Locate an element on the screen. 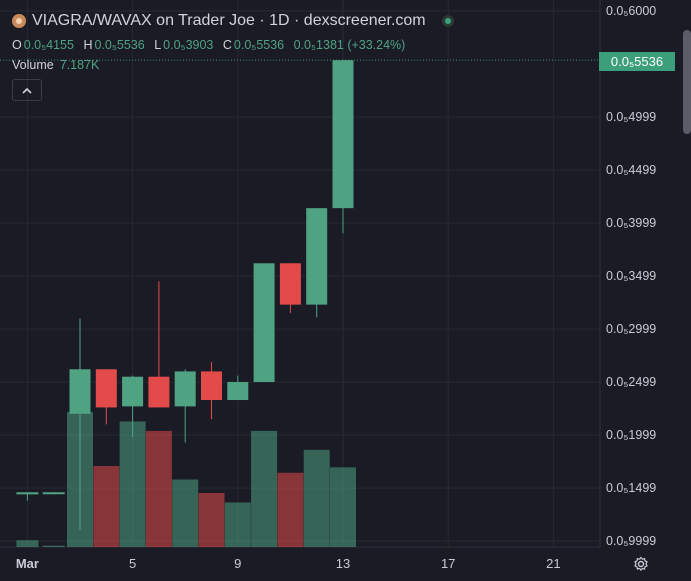 This screenshot has height=581, width=691. close-value: 0.0₅5536 is located at coordinates (259, 45).